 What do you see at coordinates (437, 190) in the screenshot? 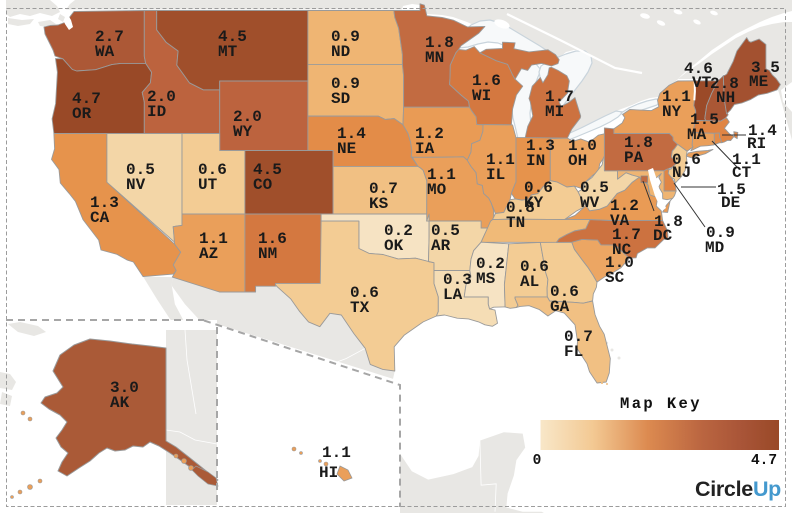
I see `svg-text: MO` at bounding box center [437, 190].